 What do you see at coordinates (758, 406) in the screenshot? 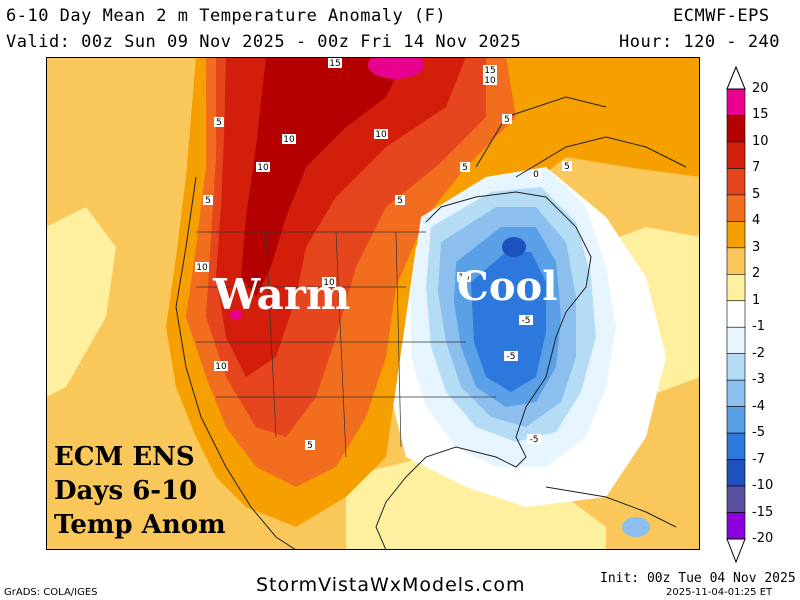
I see `colorbar-label: -4` at bounding box center [758, 406].